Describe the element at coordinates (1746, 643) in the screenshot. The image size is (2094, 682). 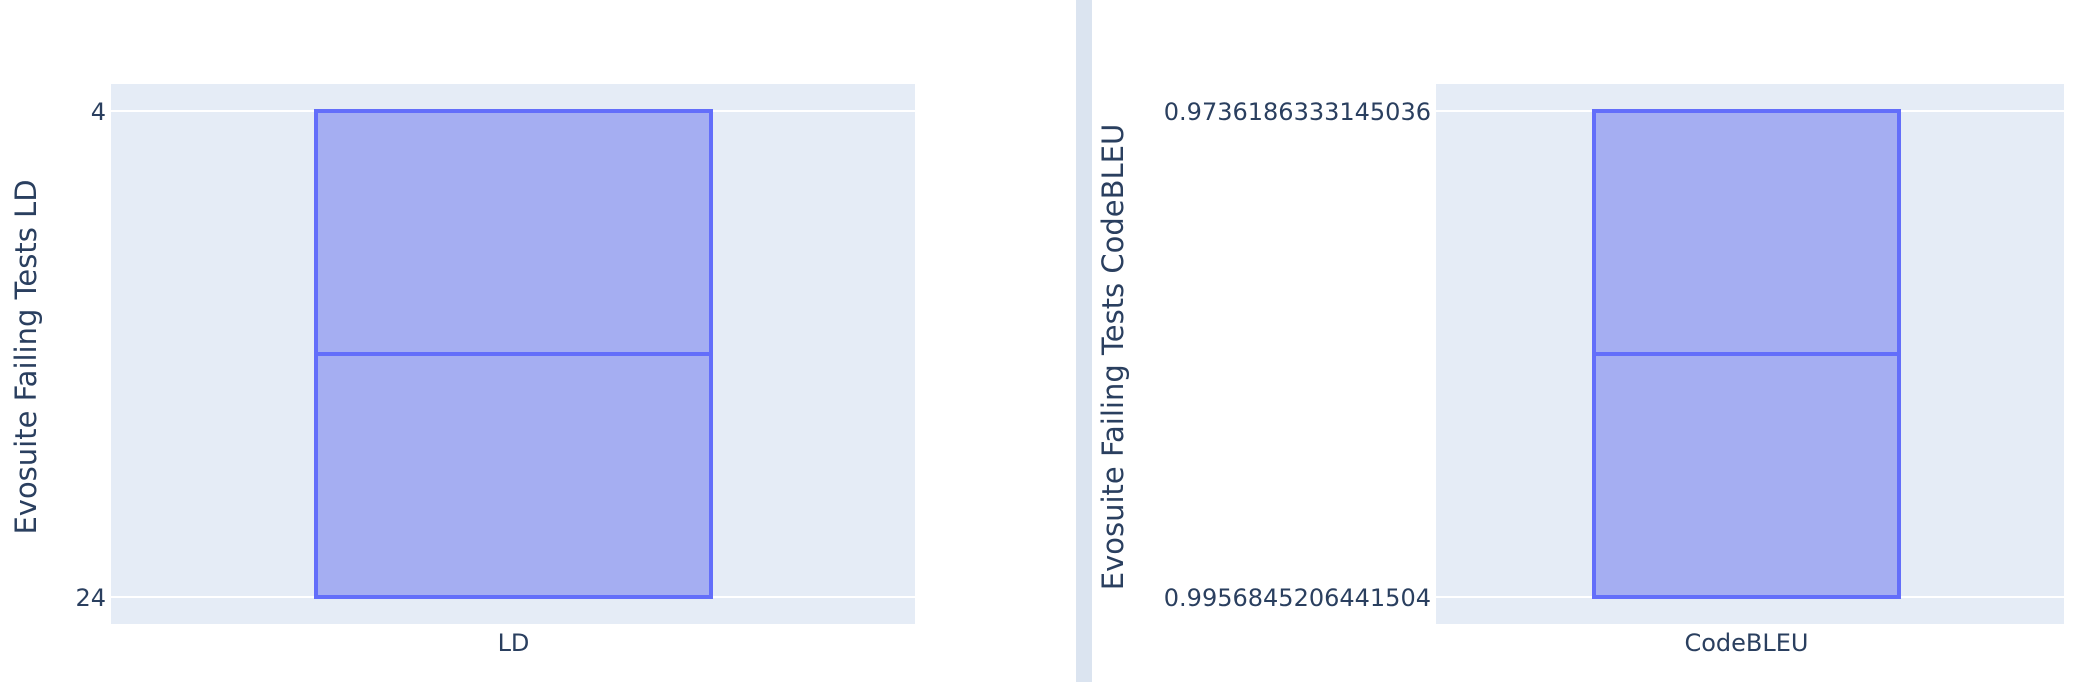
I see `x-tick-label: CodeBLEU` at that location.